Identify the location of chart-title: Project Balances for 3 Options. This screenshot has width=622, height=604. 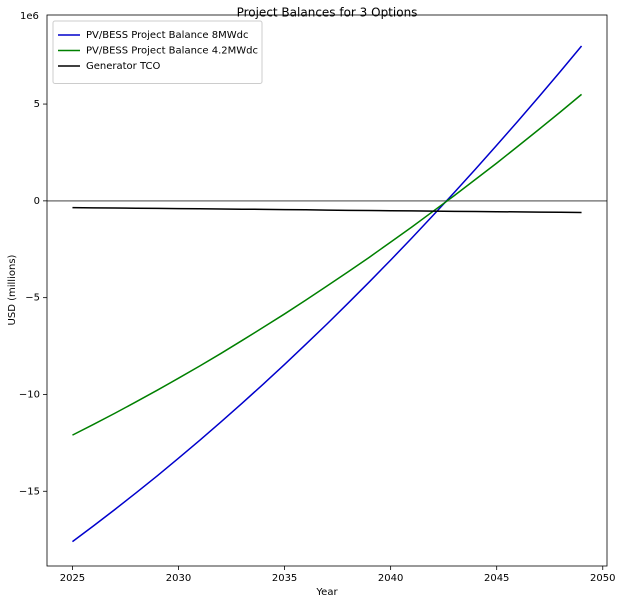
(327, 13).